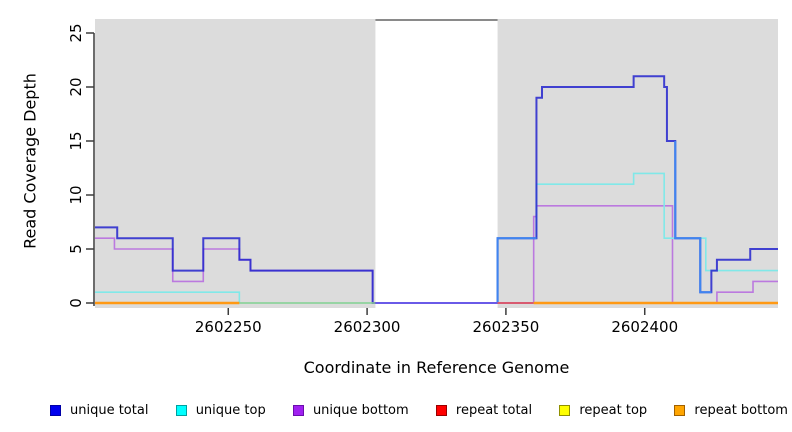 The image size is (792, 432). I want to click on legend-item-unique-total: unique total, so click(99, 410).